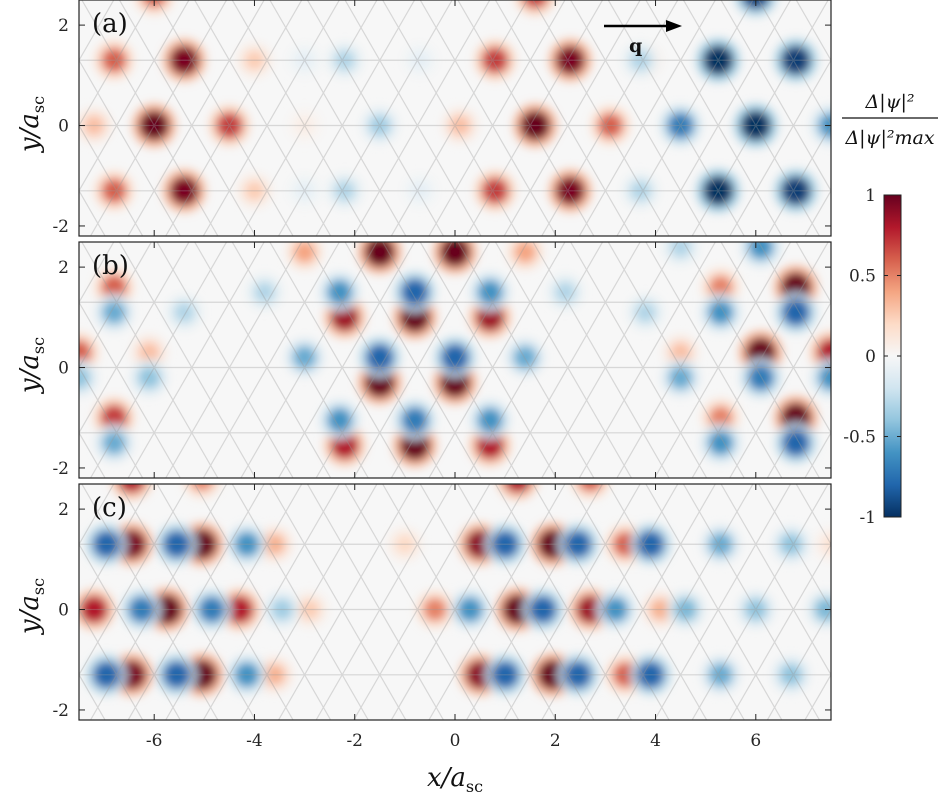 This screenshot has width=941, height=801. What do you see at coordinates (31, 124) in the screenshot?
I see `y-axis-label-a: y/asc` at bounding box center [31, 124].